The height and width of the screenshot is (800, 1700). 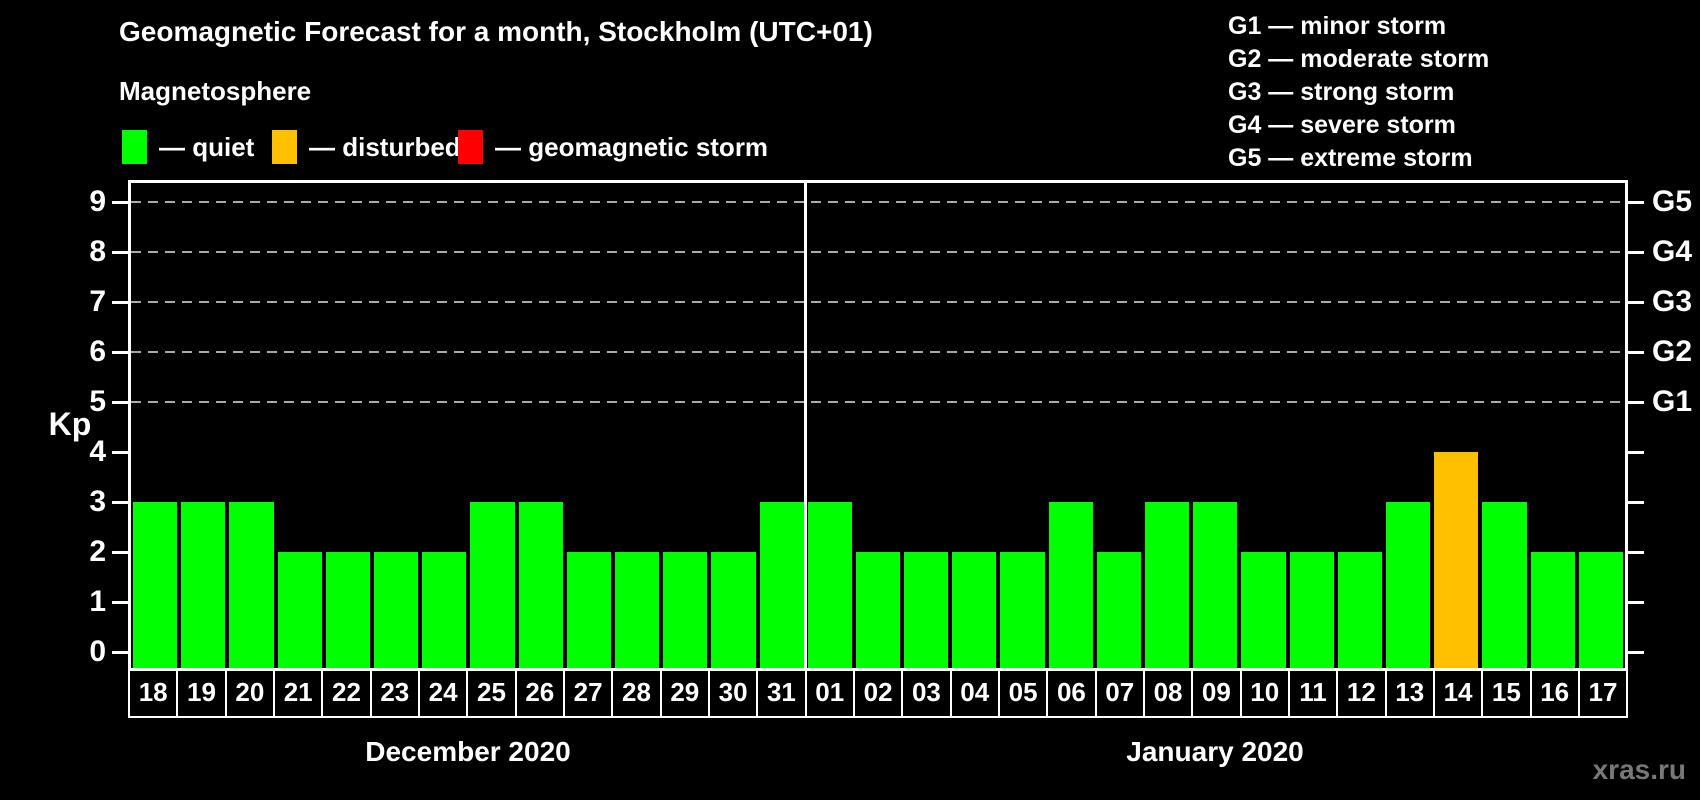 What do you see at coordinates (632, 146) in the screenshot?
I see `legend-label-storm: — geomagnetic storm` at bounding box center [632, 146].